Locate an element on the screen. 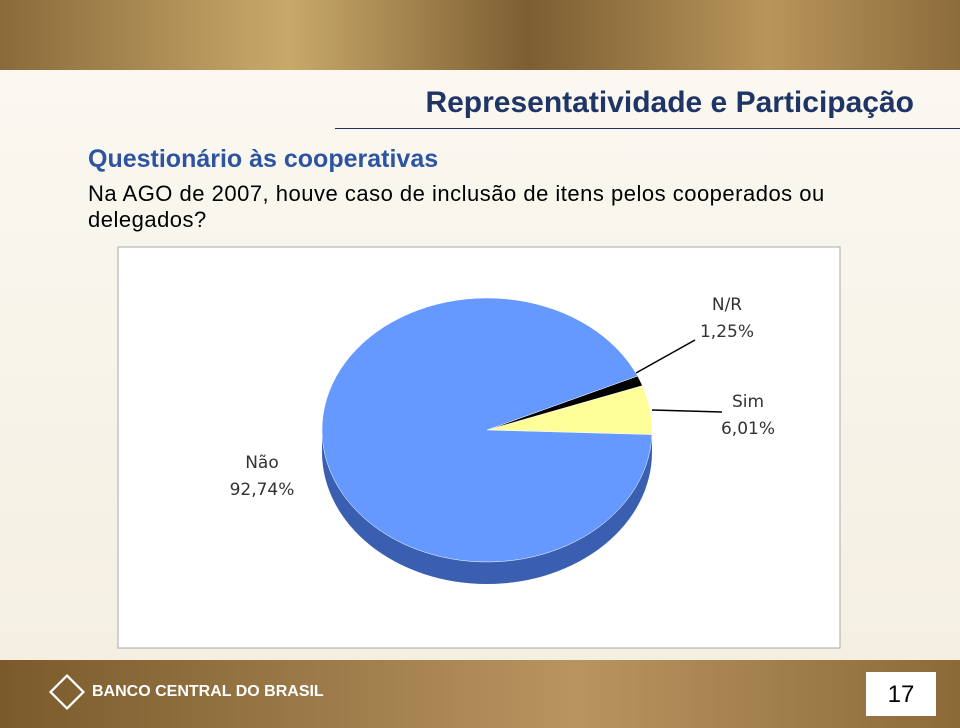 The image size is (960, 728). value-label: 92,74% is located at coordinates (262, 490).